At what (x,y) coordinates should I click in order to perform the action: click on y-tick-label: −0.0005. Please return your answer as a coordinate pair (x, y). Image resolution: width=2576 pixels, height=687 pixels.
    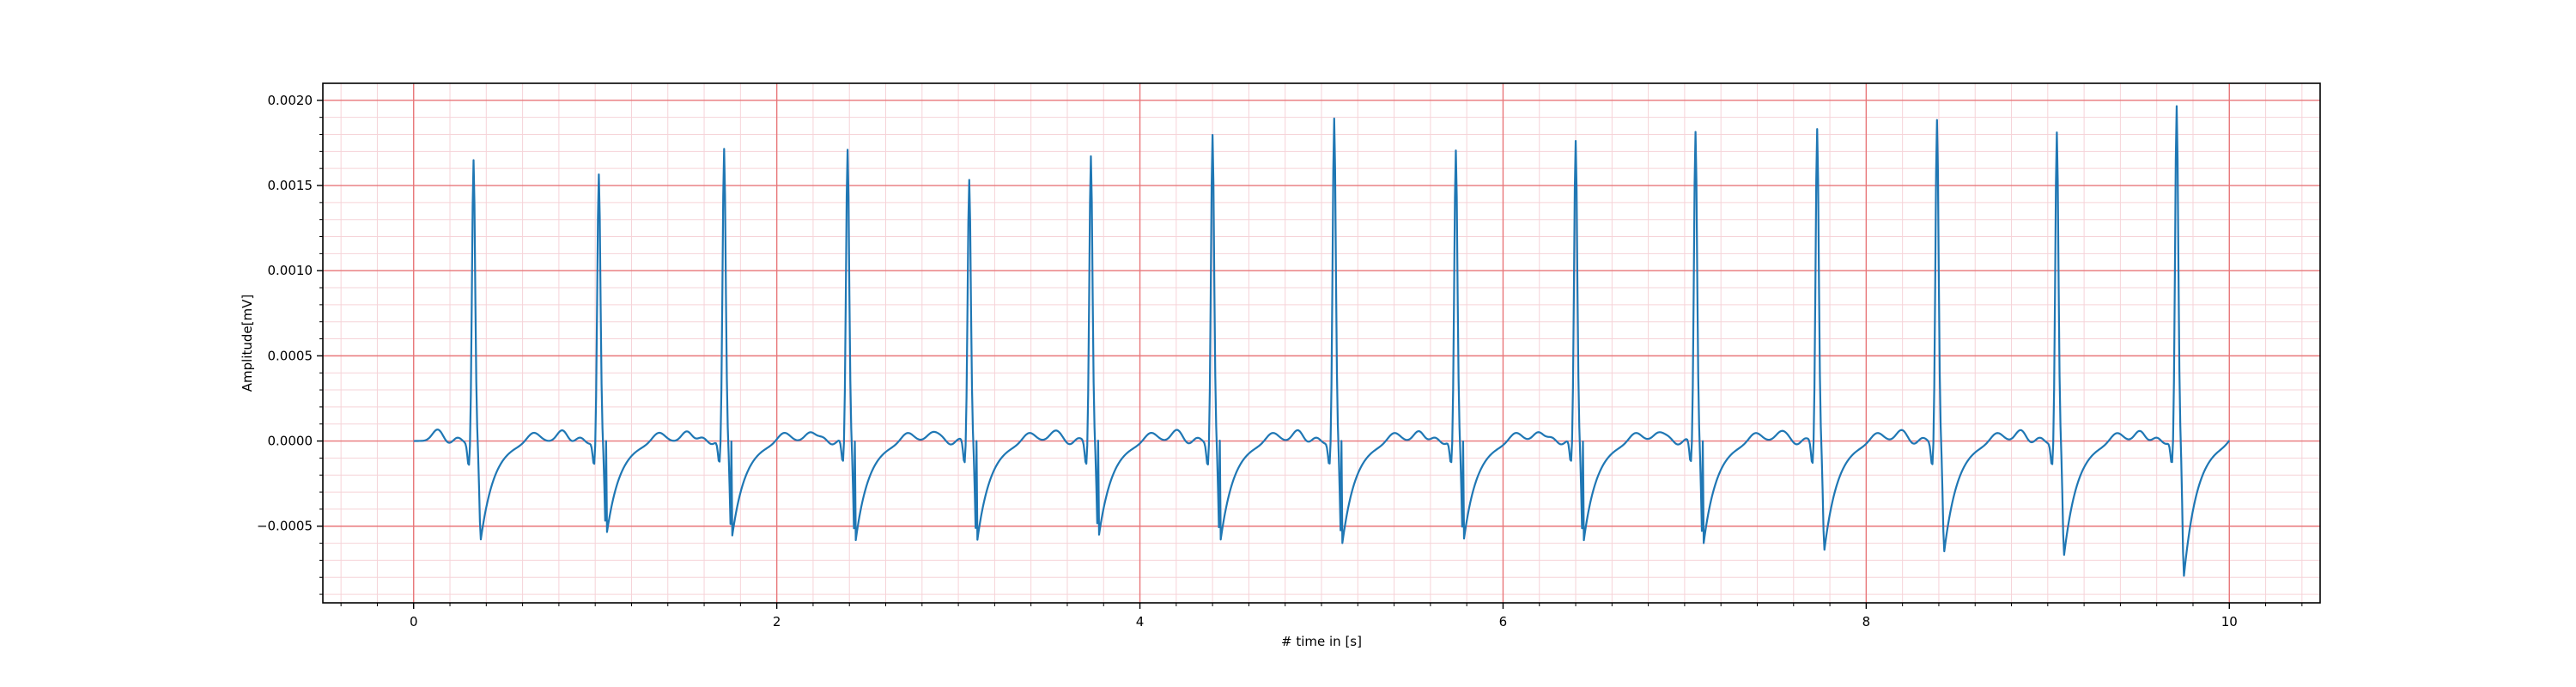
    Looking at the image, I should click on (285, 526).